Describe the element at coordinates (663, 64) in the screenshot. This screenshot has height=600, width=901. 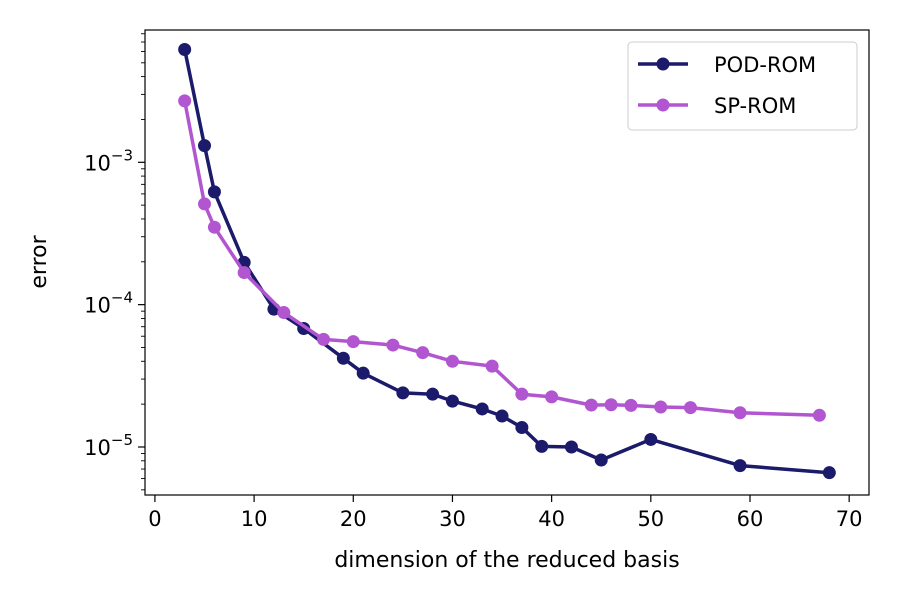
I see `legend-pod-rom-marker` at that location.